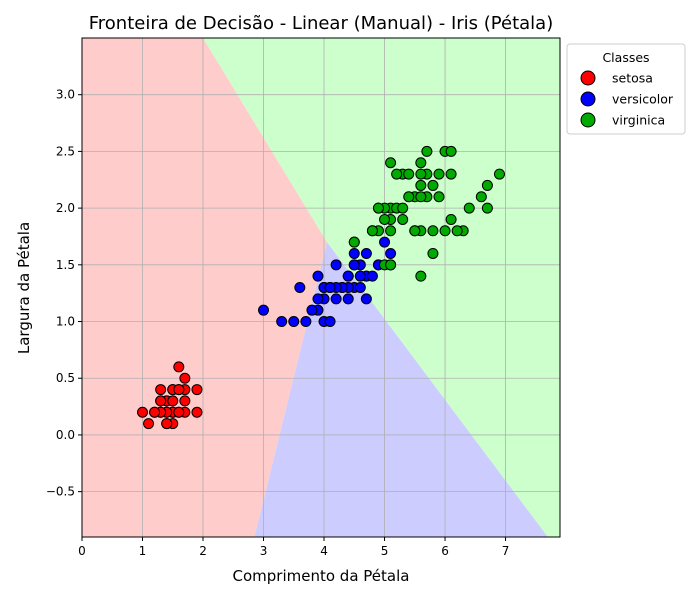 Image resolution: width=700 pixels, height=600 pixels. Describe the element at coordinates (643, 99) in the screenshot. I see `legend-label-versicolor: versicolor` at that location.